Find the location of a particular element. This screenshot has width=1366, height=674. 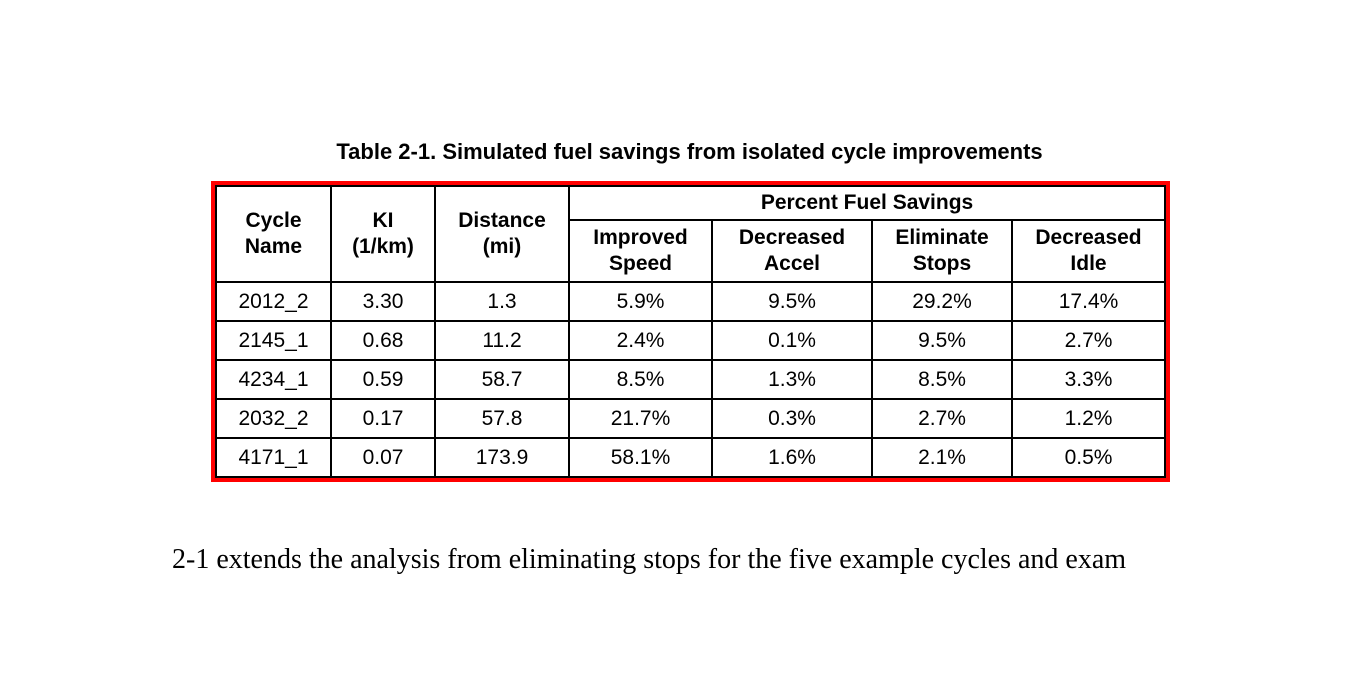

col-header-distance: Distance (mi) is located at coordinates (502, 234).